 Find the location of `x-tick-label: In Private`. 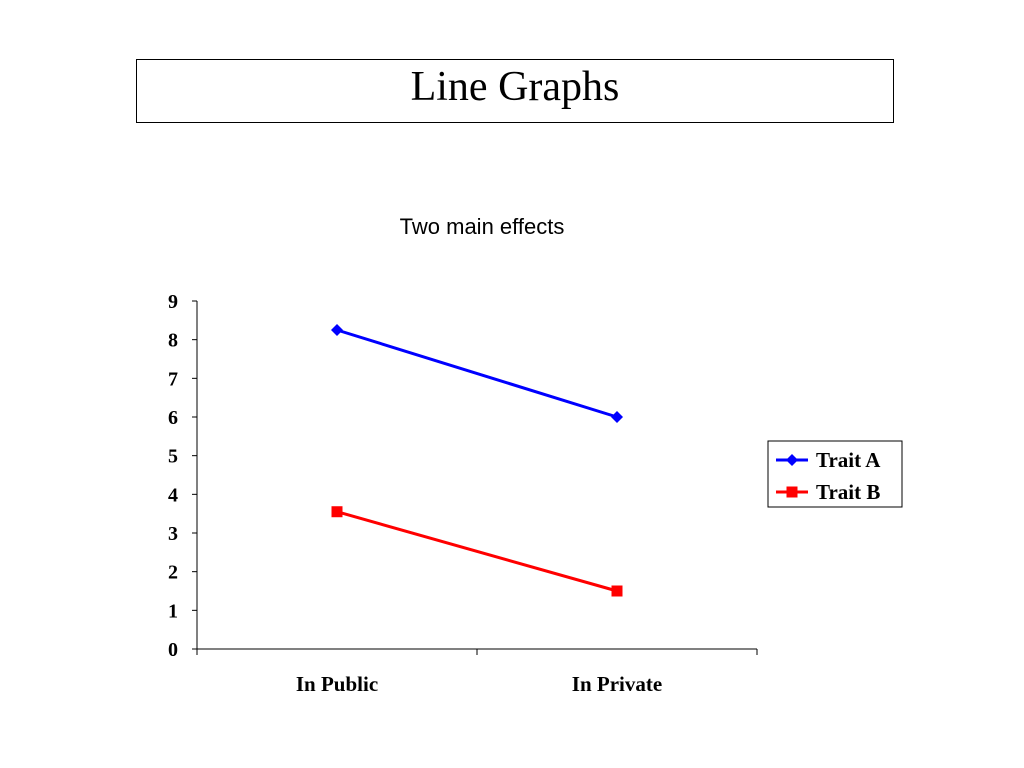

x-tick-label: In Private is located at coordinates (617, 684).